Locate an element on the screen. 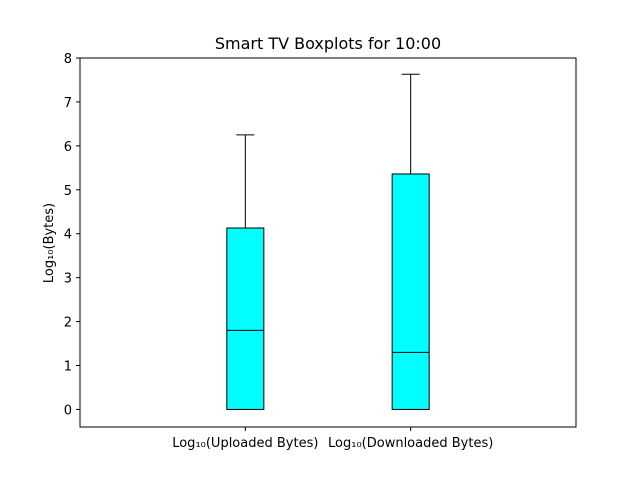 This screenshot has height=480, width=640. y-axis-ticks: 0 1 2 3 4 5 6 7 8 is located at coordinates (72, 235).